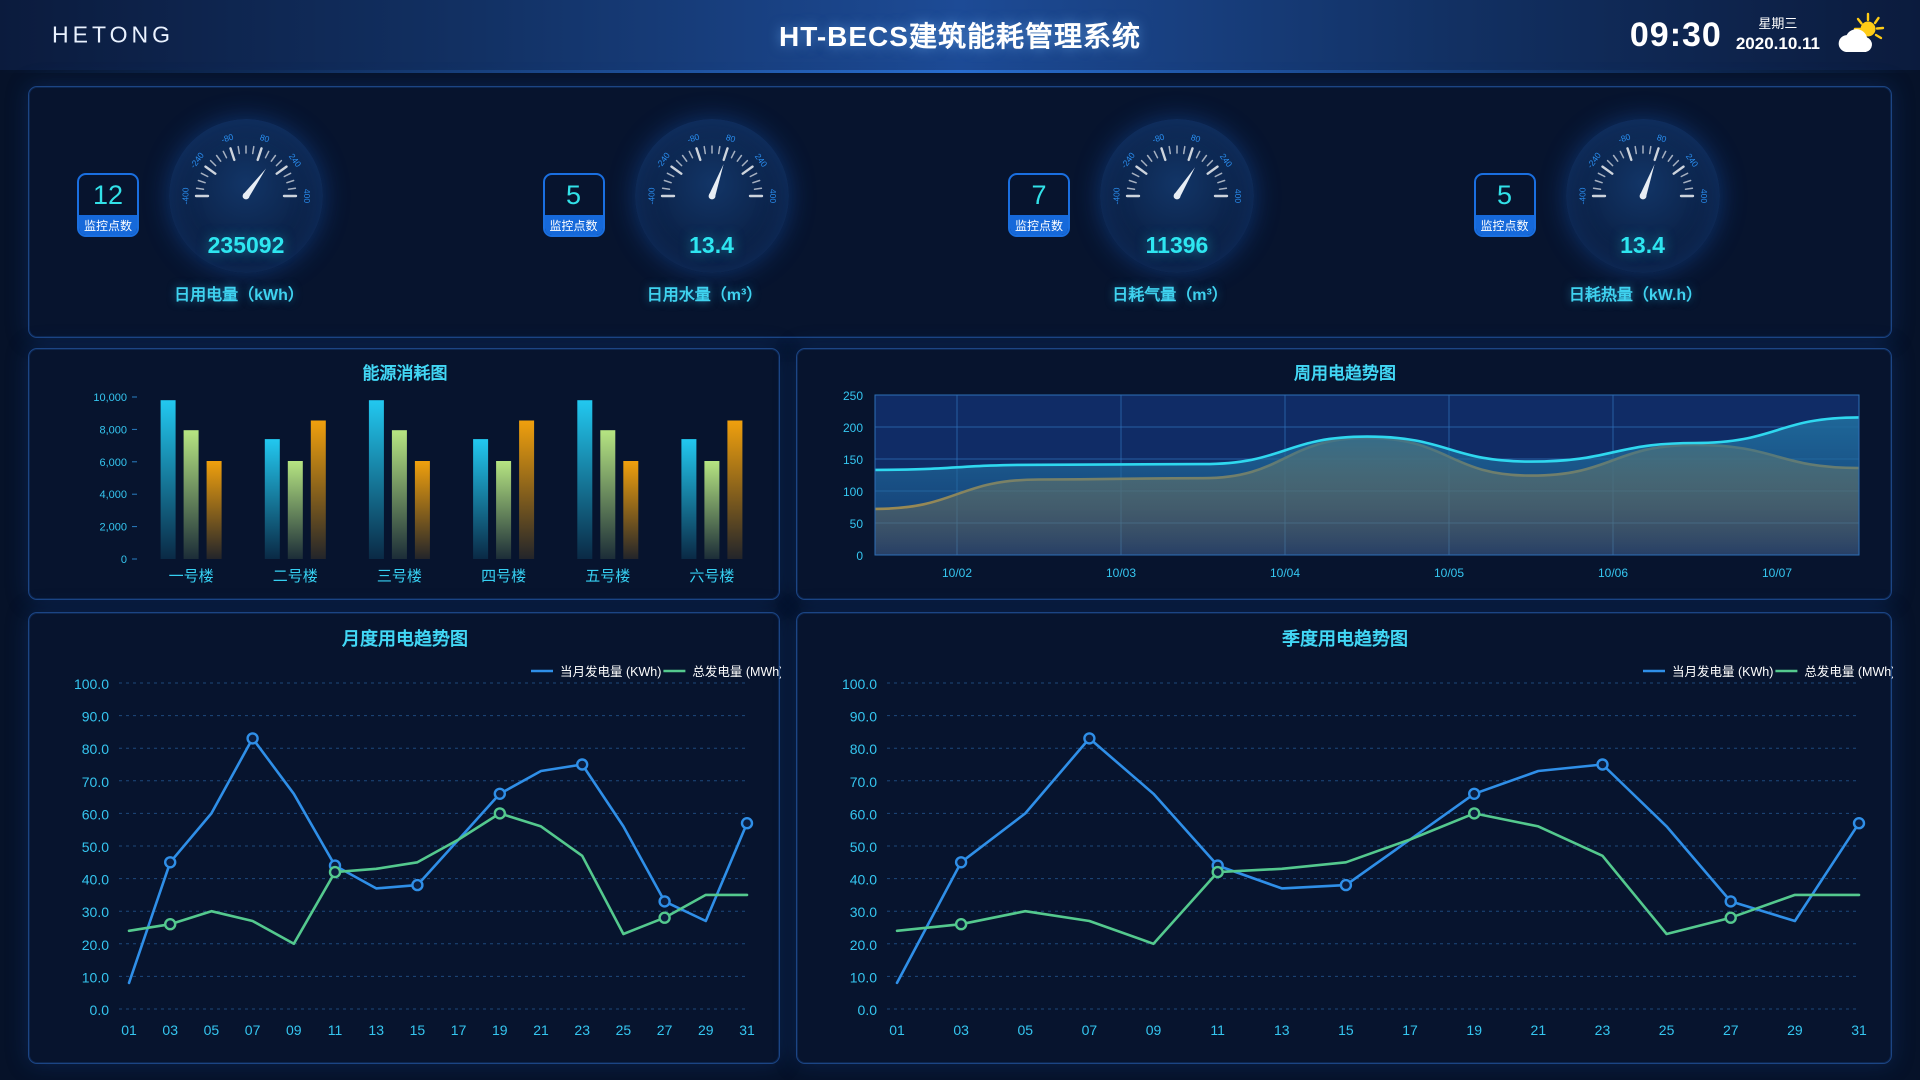 Image resolution: width=1920 pixels, height=1080 pixels. What do you see at coordinates (100, 1010) in the screenshot?
I see `y-tick-label: 0.0` at bounding box center [100, 1010].